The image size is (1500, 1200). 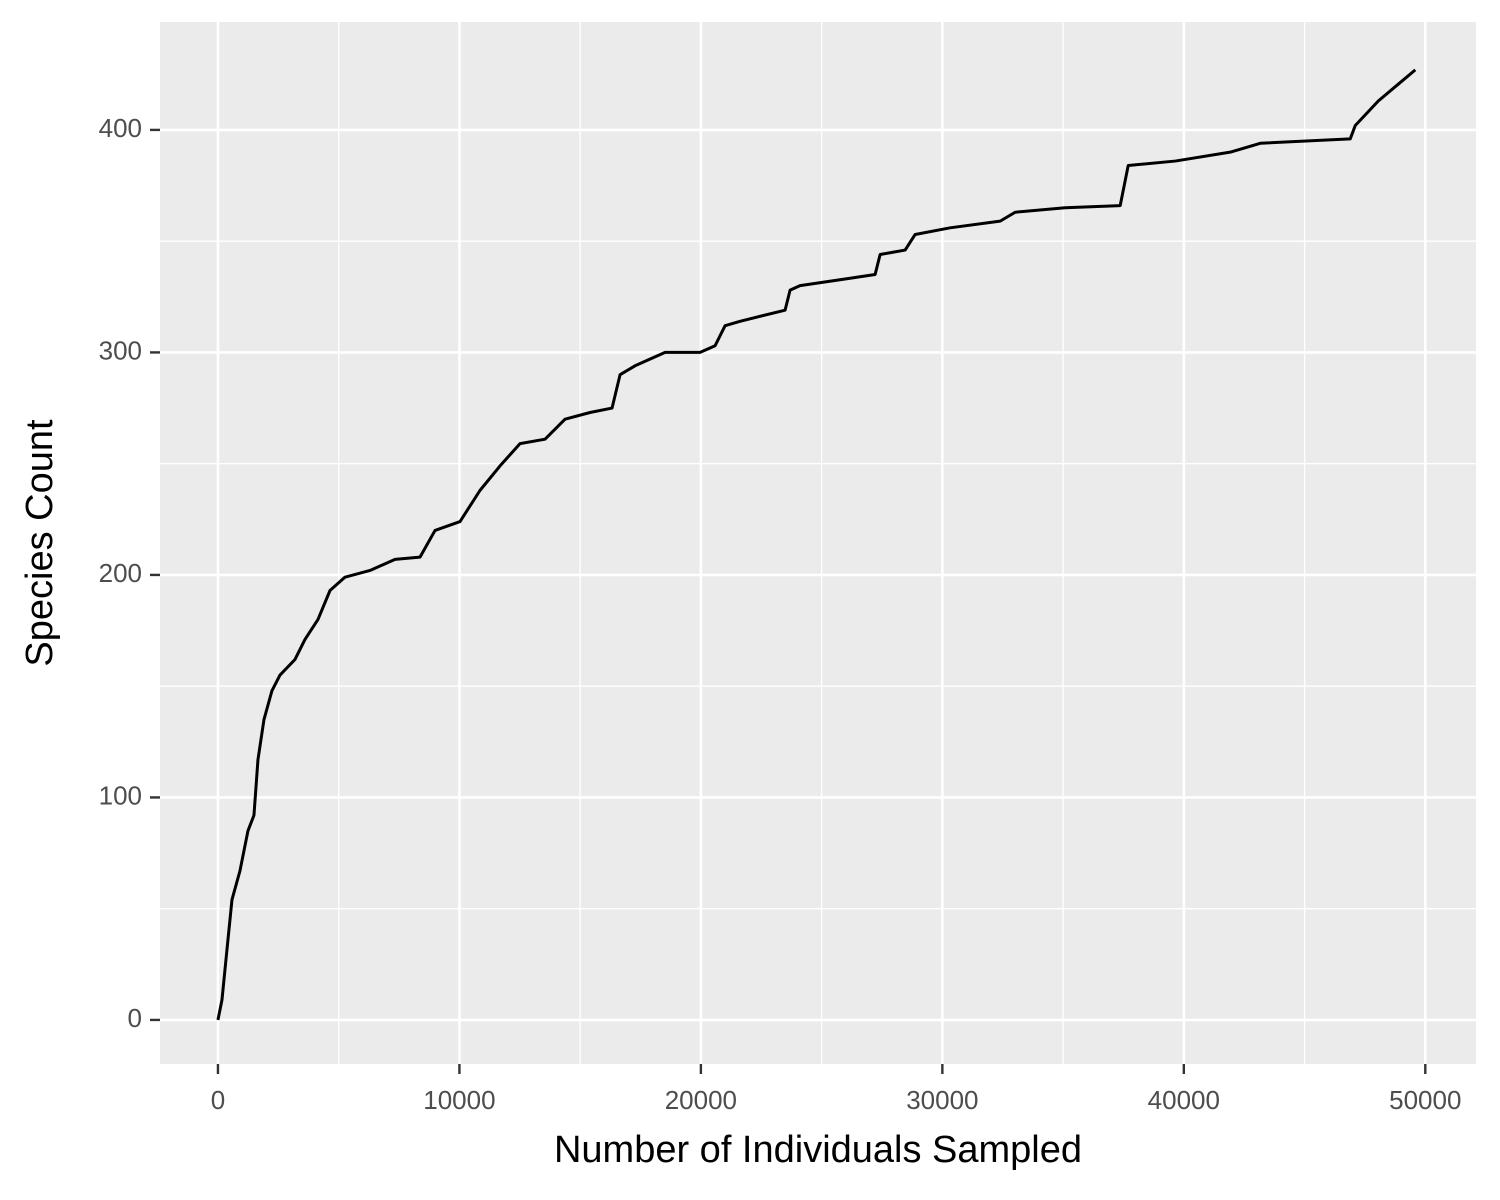 I want to click on x-tick-label: 0, so click(x=218, y=1100).